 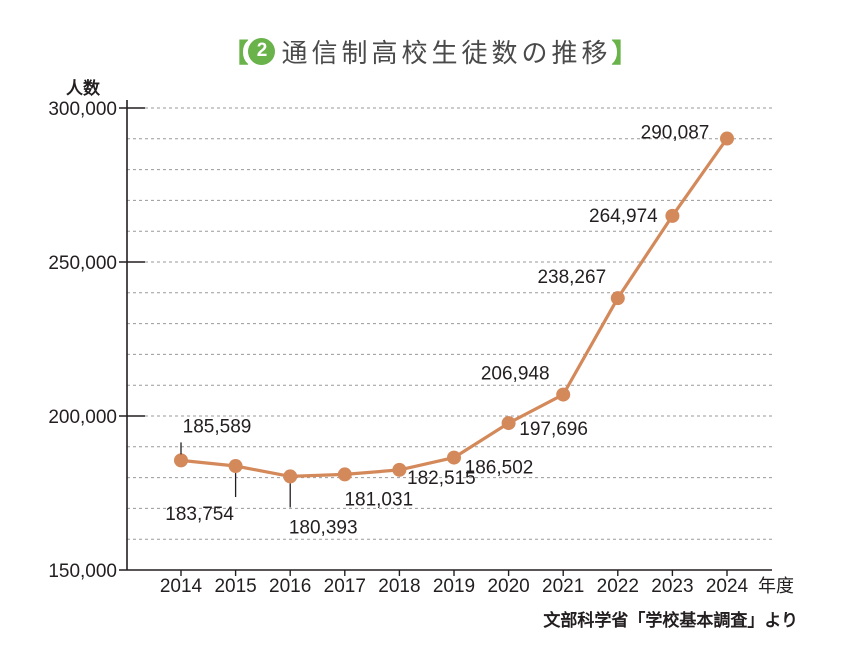 I want to click on data-label: 181,031, so click(x=378, y=499).